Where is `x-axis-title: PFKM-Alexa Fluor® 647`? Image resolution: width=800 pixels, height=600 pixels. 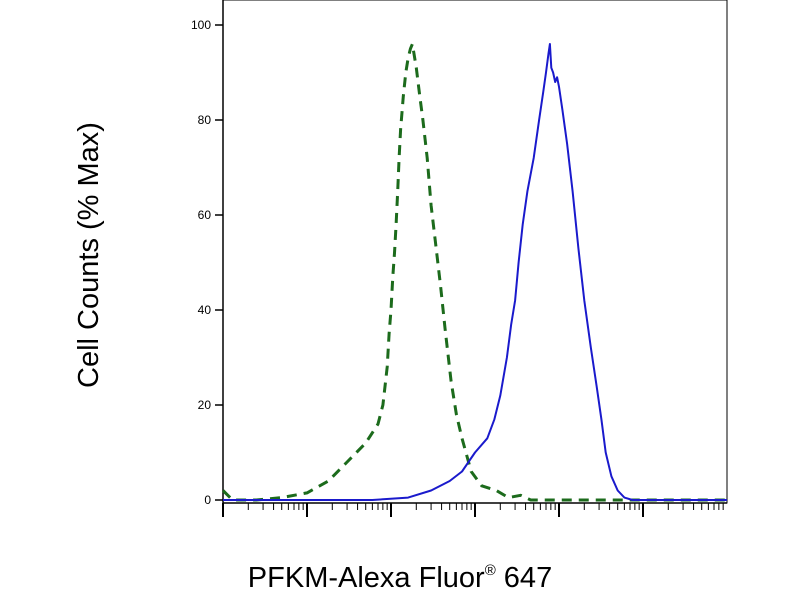 x-axis-title: PFKM-Alexa Fluor® 647 is located at coordinates (400, 578).